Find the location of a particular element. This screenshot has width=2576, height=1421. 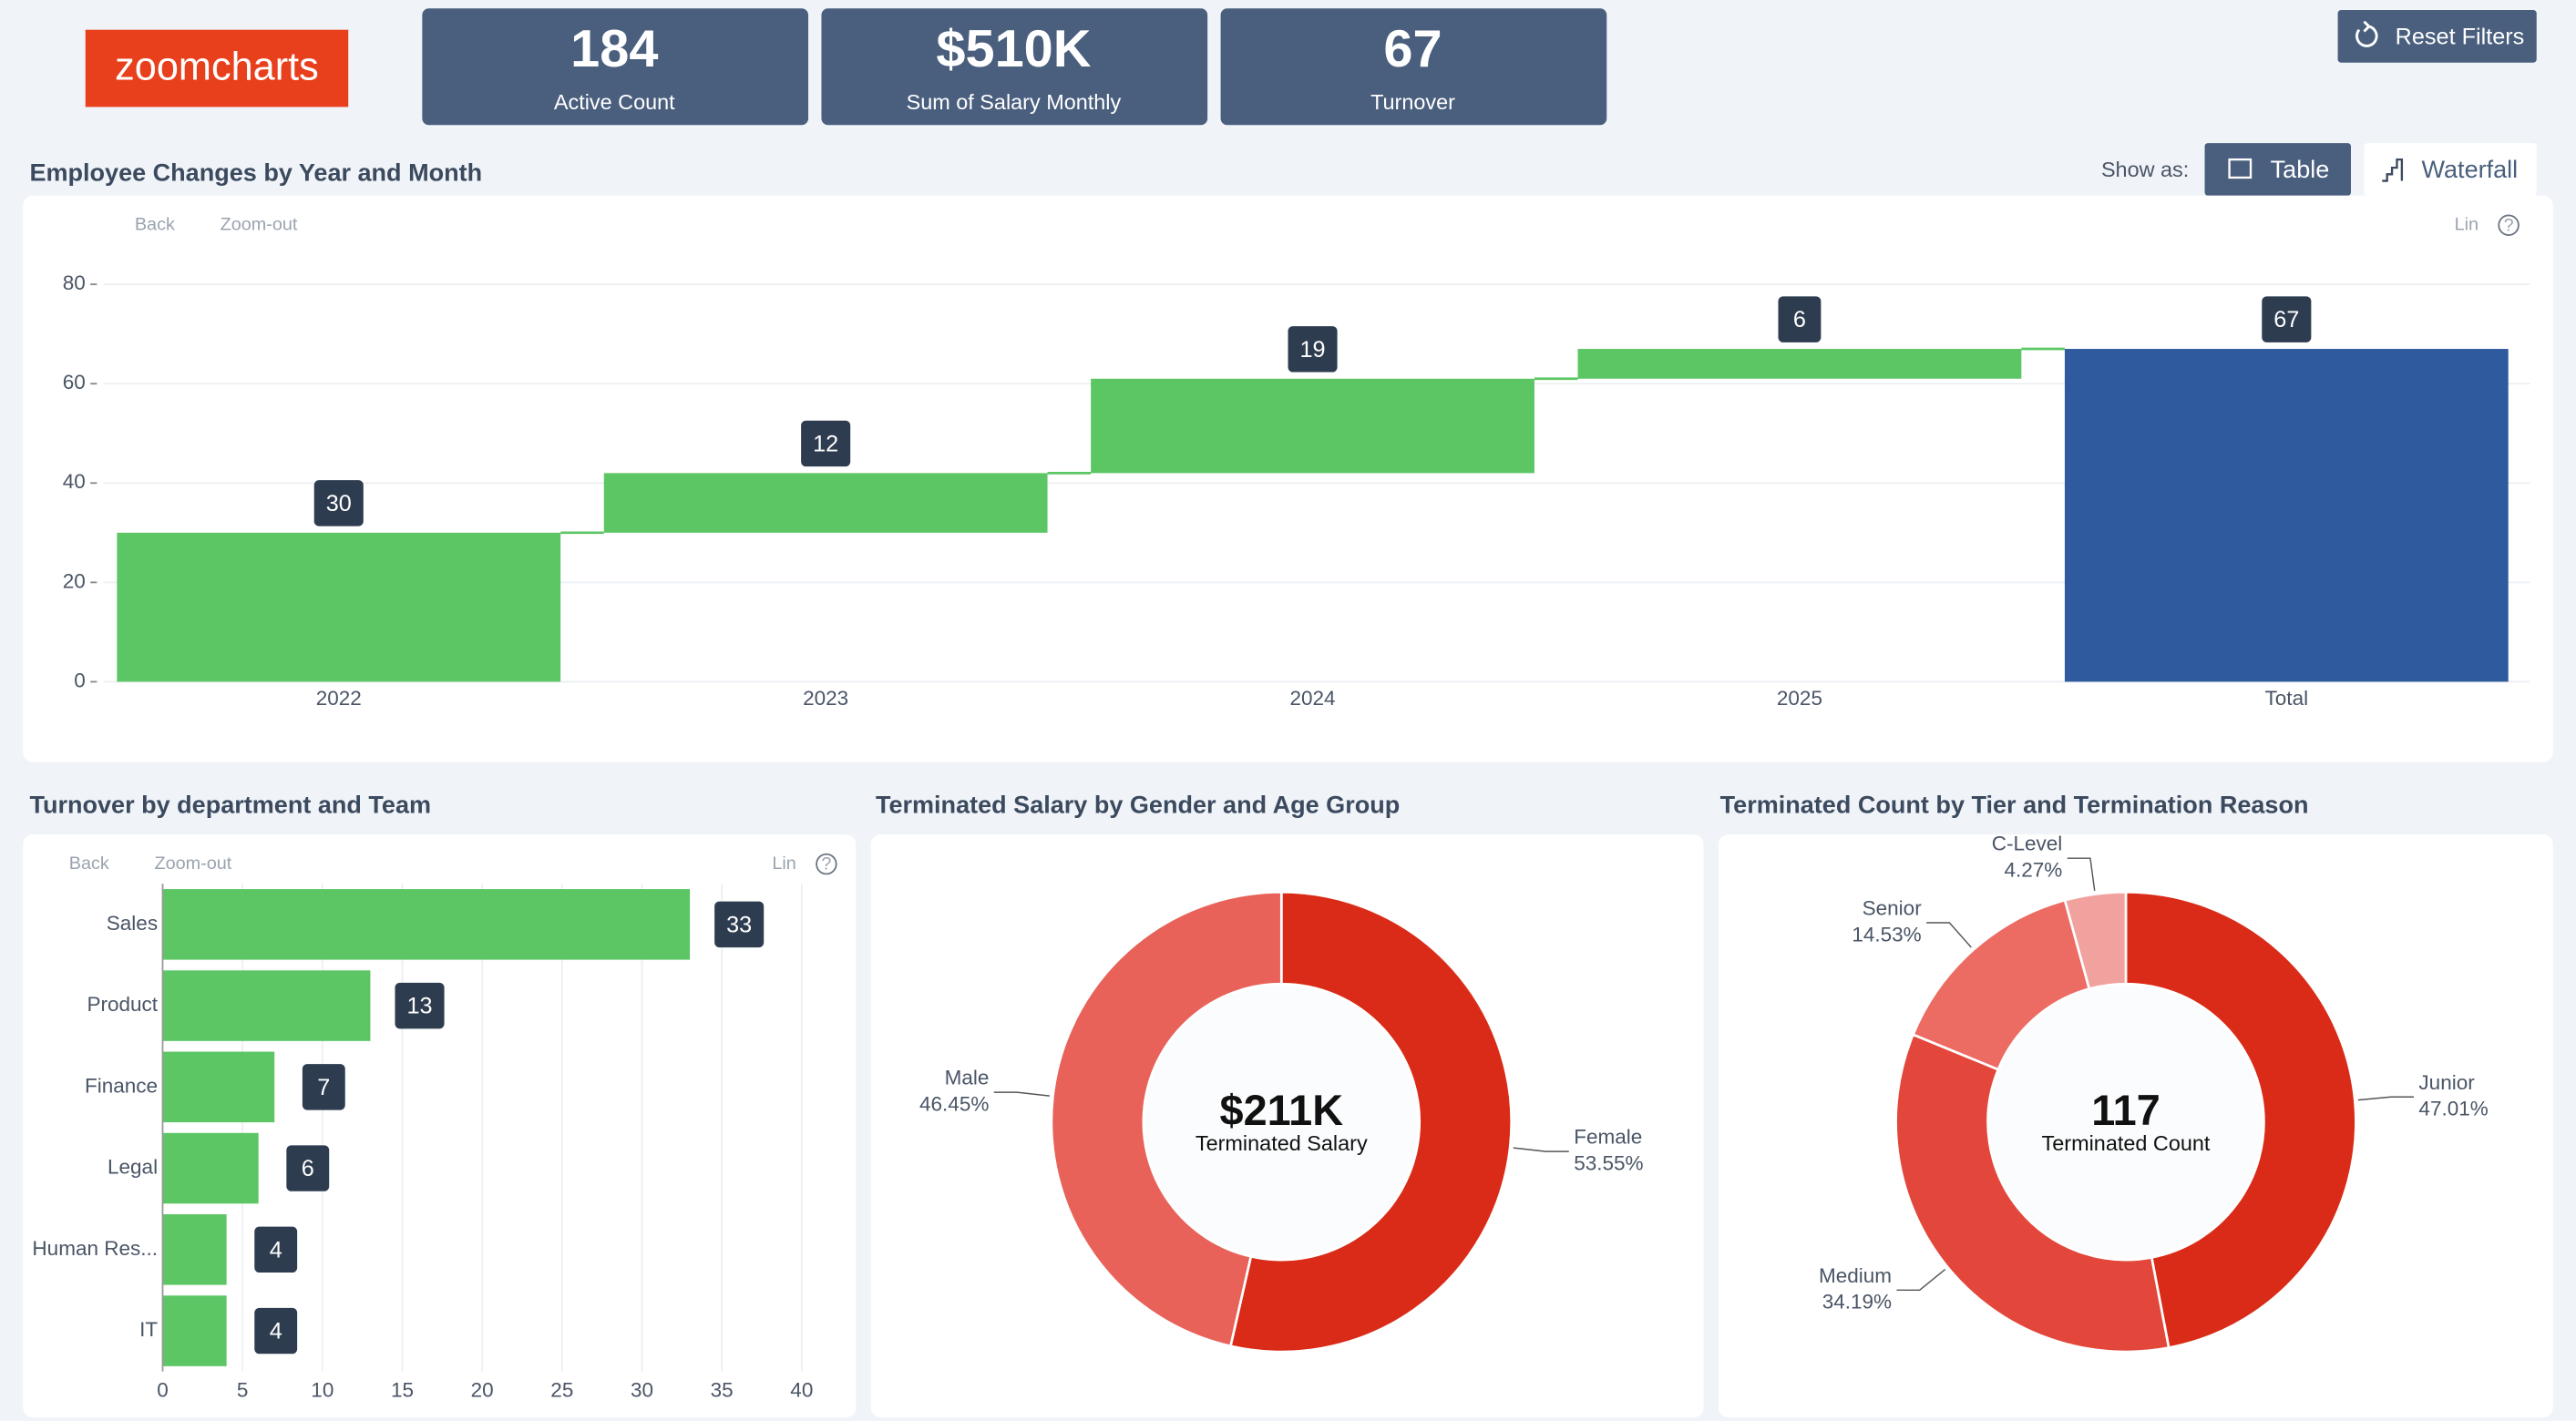

data-label: 33 is located at coordinates (739, 924).